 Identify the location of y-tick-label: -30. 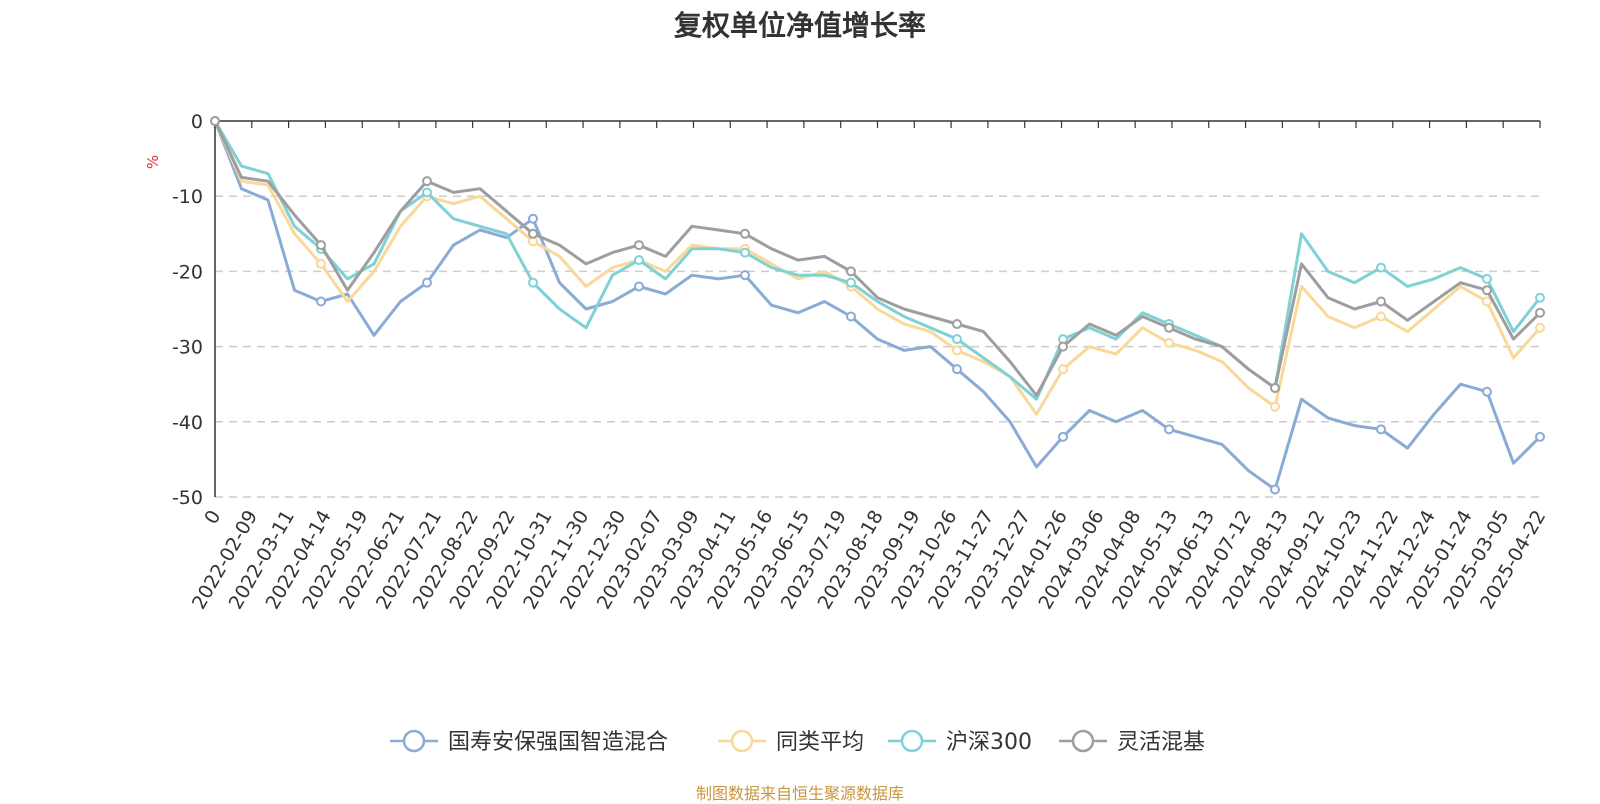
(187, 348).